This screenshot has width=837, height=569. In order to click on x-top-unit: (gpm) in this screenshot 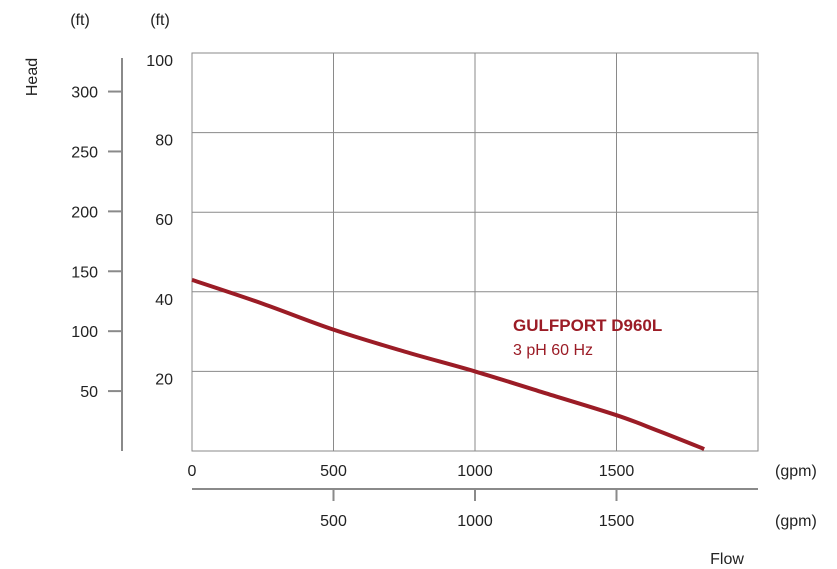, I will do `click(796, 471)`.